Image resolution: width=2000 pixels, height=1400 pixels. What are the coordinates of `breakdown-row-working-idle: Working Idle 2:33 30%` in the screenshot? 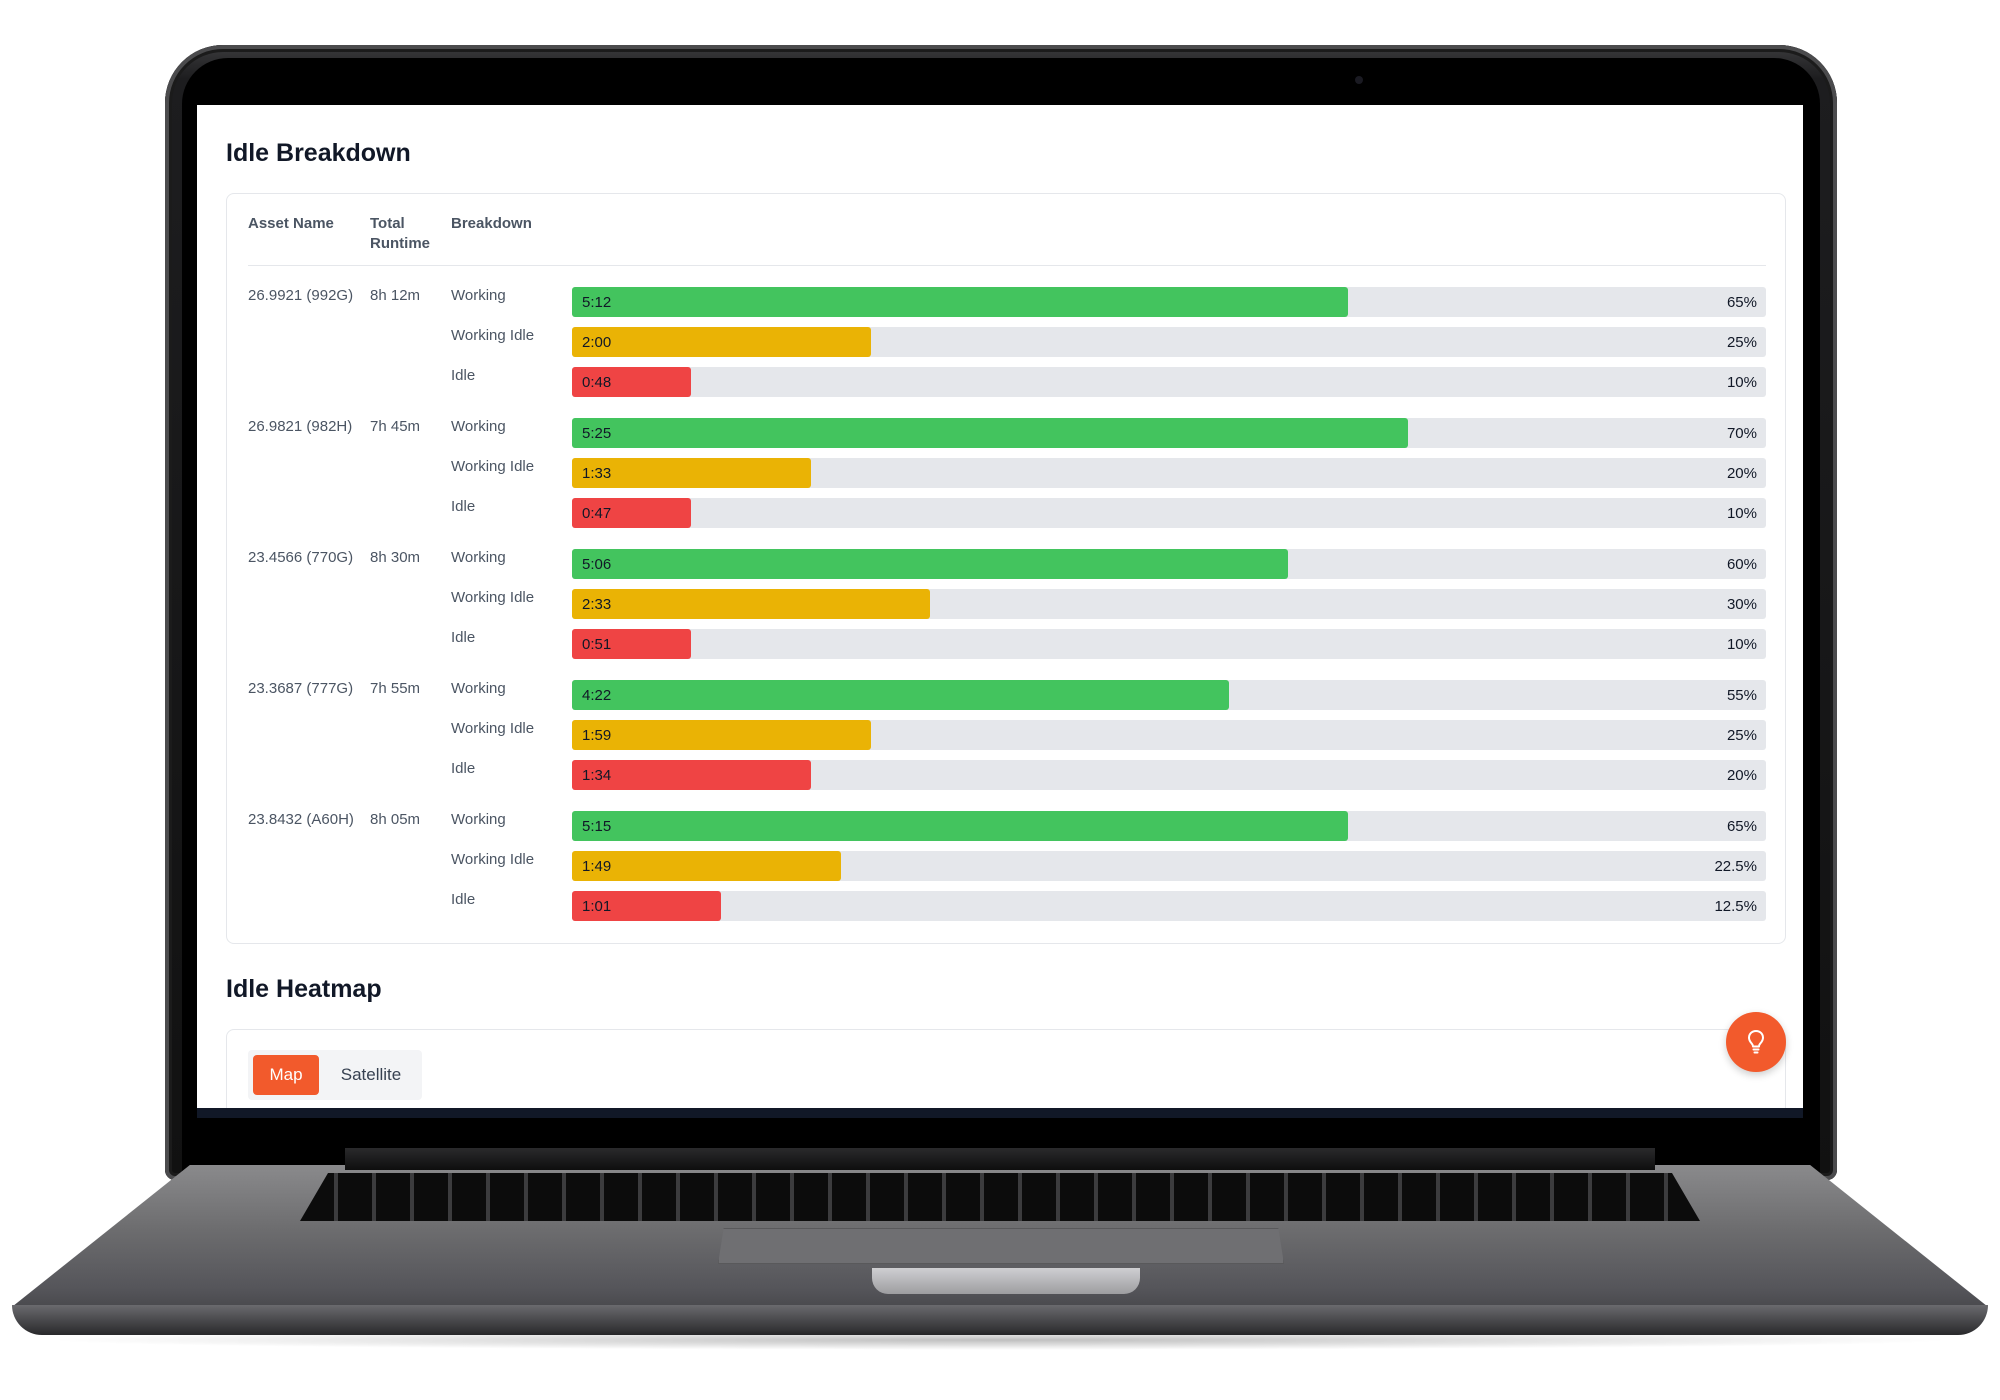 It's located at (1007, 603).